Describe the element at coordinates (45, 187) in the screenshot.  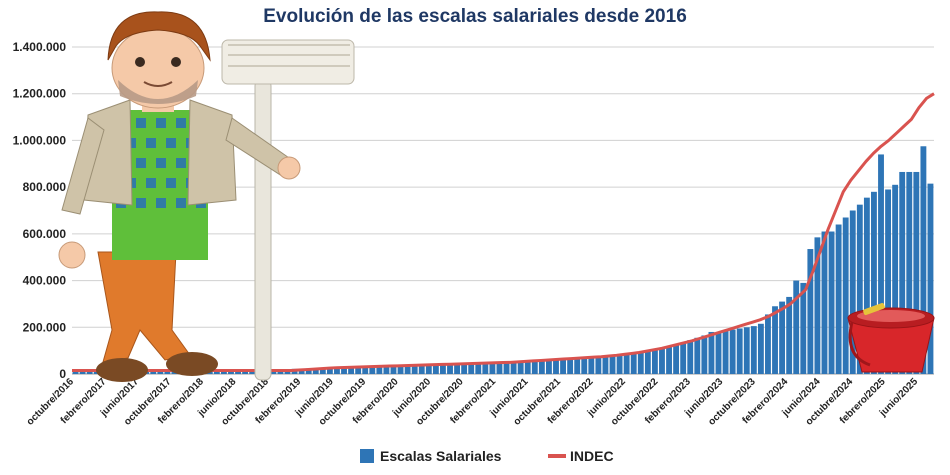
I see `y-tick-label: 800.000` at that location.